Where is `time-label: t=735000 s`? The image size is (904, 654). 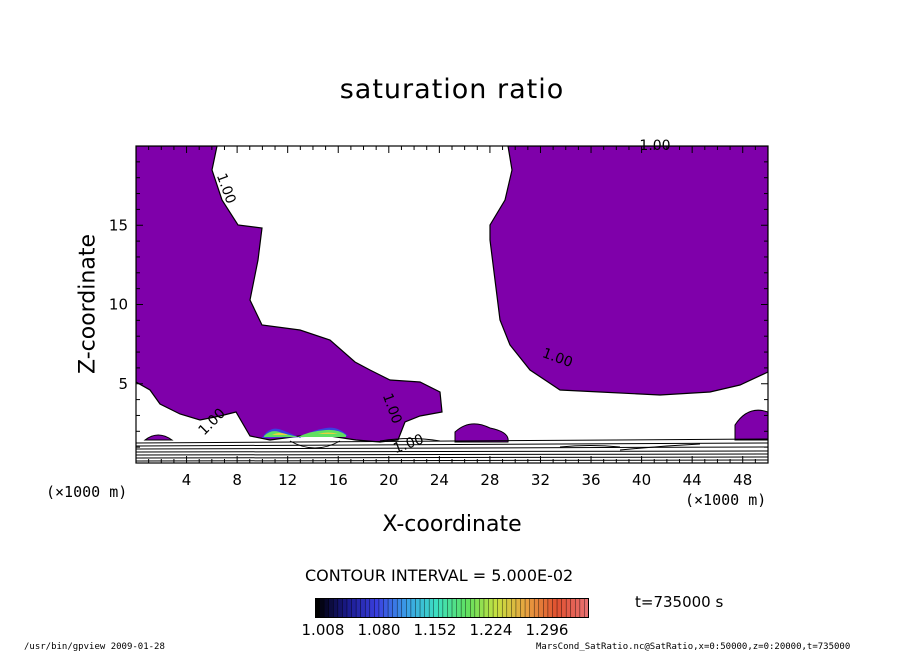
time-label: t=735000 s is located at coordinates (679, 602).